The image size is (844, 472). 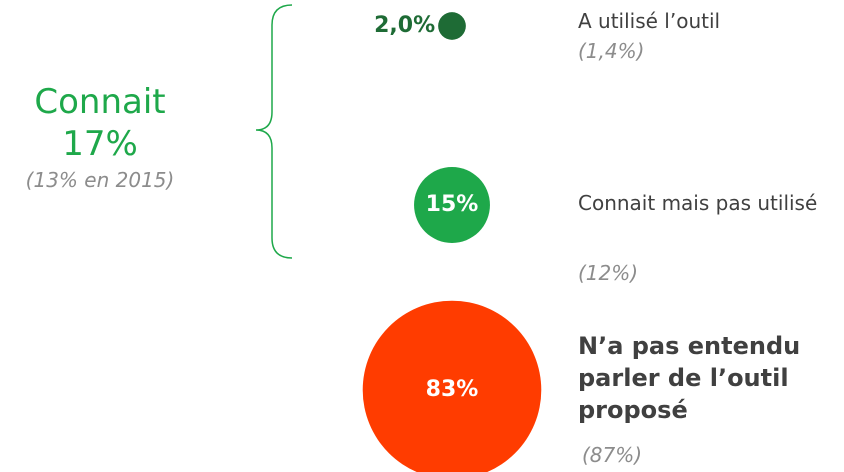 I want to click on previous-value: (1,4%), so click(x=611, y=51).